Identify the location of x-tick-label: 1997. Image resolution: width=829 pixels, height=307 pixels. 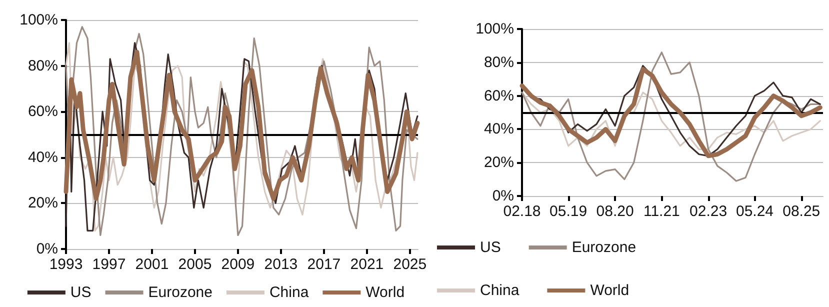
(109, 264).